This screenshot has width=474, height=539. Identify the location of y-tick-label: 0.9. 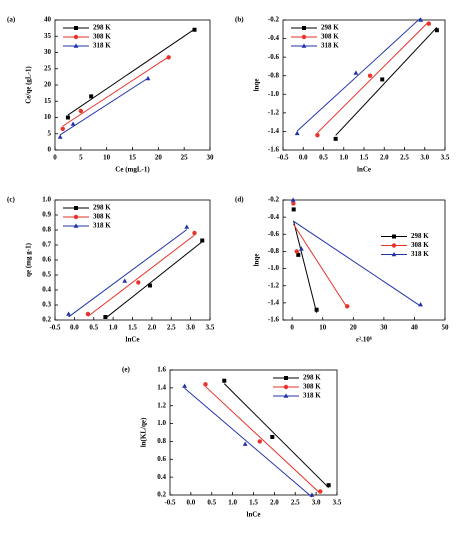
(46, 215).